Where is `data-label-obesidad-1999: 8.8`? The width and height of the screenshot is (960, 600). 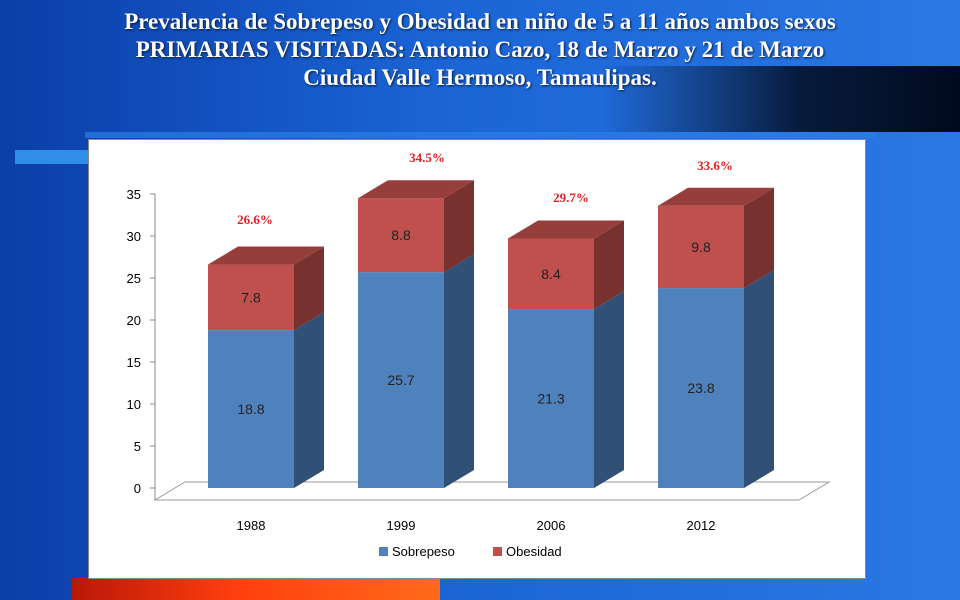 data-label-obesidad-1999: 8.8 is located at coordinates (401, 235).